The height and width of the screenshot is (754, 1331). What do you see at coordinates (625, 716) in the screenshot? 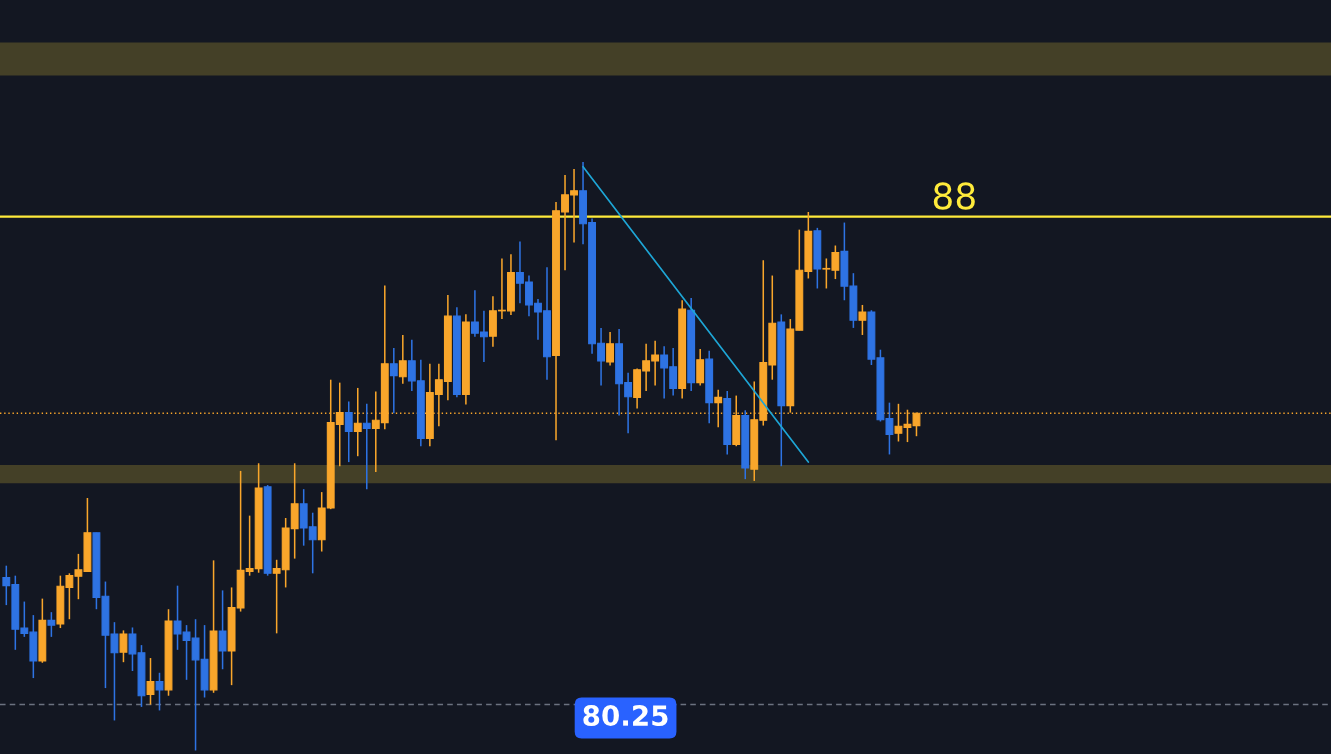
I see `annotation: 80.25` at bounding box center [625, 716].